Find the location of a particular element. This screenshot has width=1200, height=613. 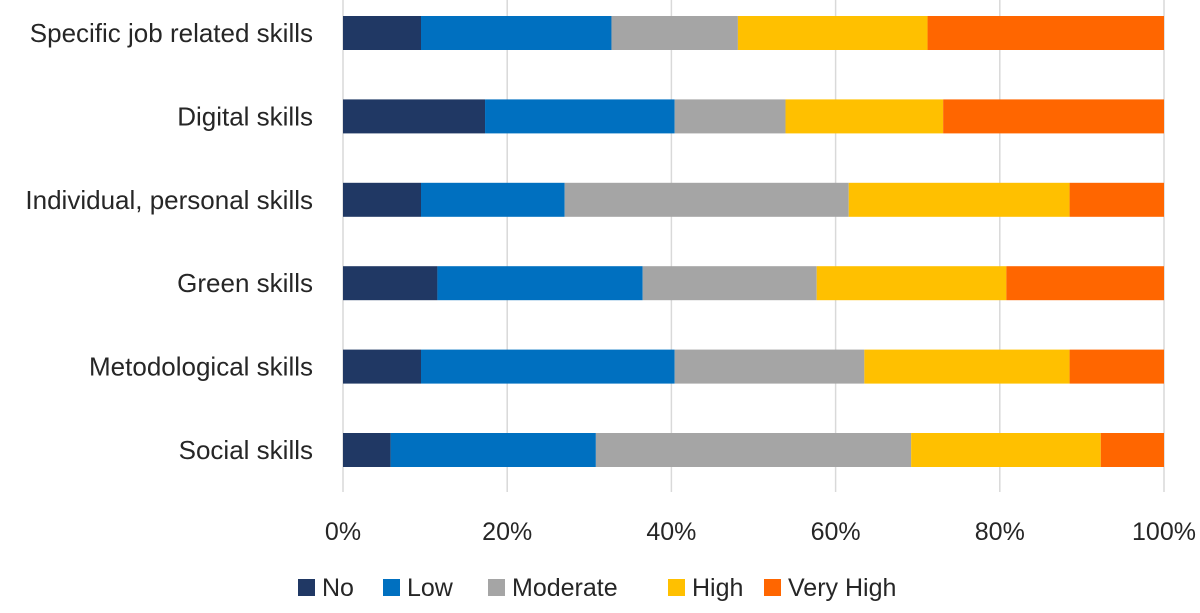

category-label: Individual, personal skills is located at coordinates (169, 200).